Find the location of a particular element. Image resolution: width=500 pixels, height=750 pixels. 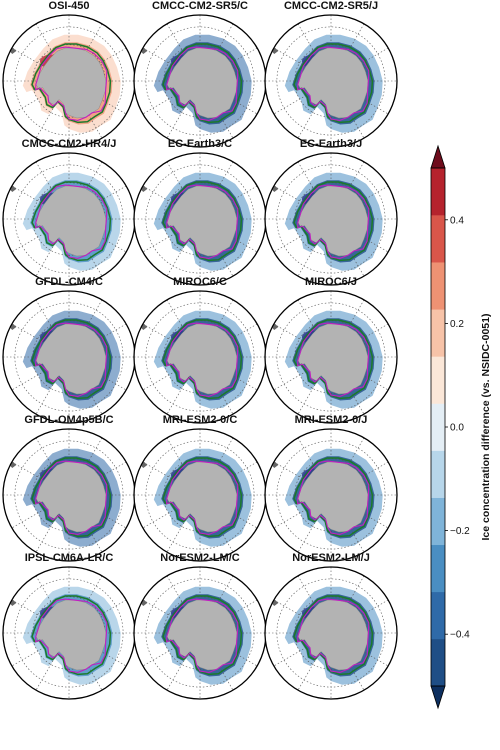

panel-title: NorESM2-LM/J is located at coordinates (331, 558).